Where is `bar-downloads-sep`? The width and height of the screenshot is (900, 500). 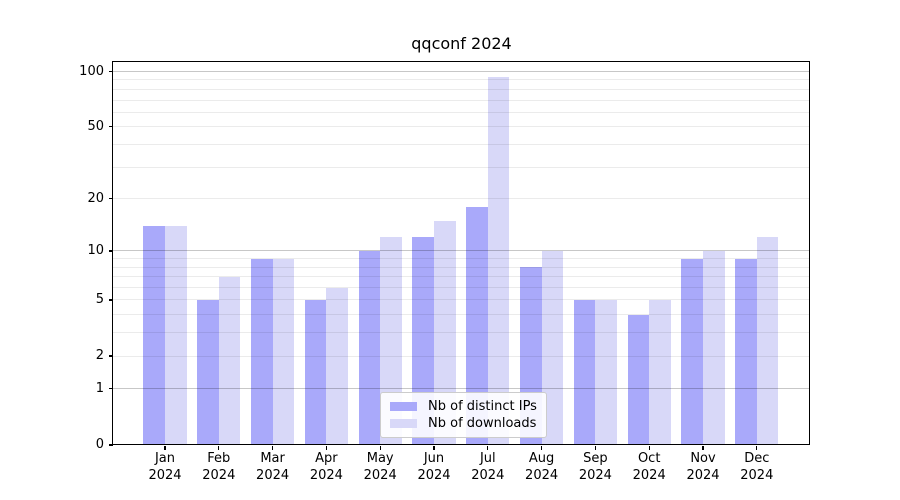 bar-downloads-sep is located at coordinates (606, 372).